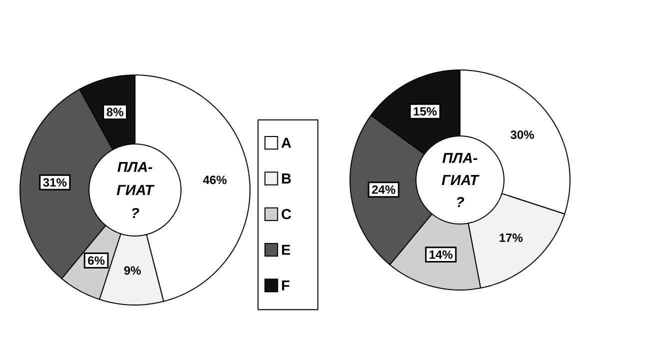 Image resolution: width=649 pixels, height=340 pixels. What do you see at coordinates (55, 182) in the screenshot?
I see `data-label: 31%` at bounding box center [55, 182].